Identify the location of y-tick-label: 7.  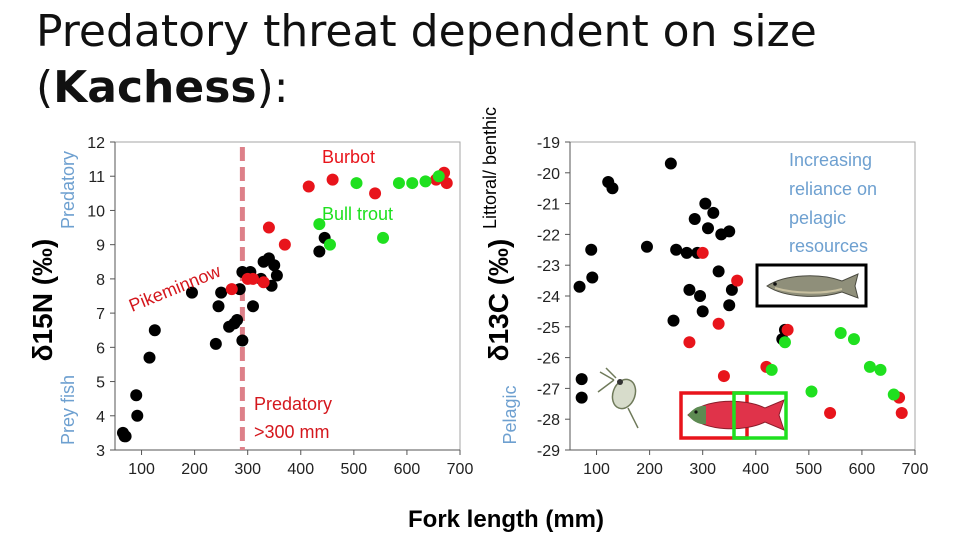
(100, 314).